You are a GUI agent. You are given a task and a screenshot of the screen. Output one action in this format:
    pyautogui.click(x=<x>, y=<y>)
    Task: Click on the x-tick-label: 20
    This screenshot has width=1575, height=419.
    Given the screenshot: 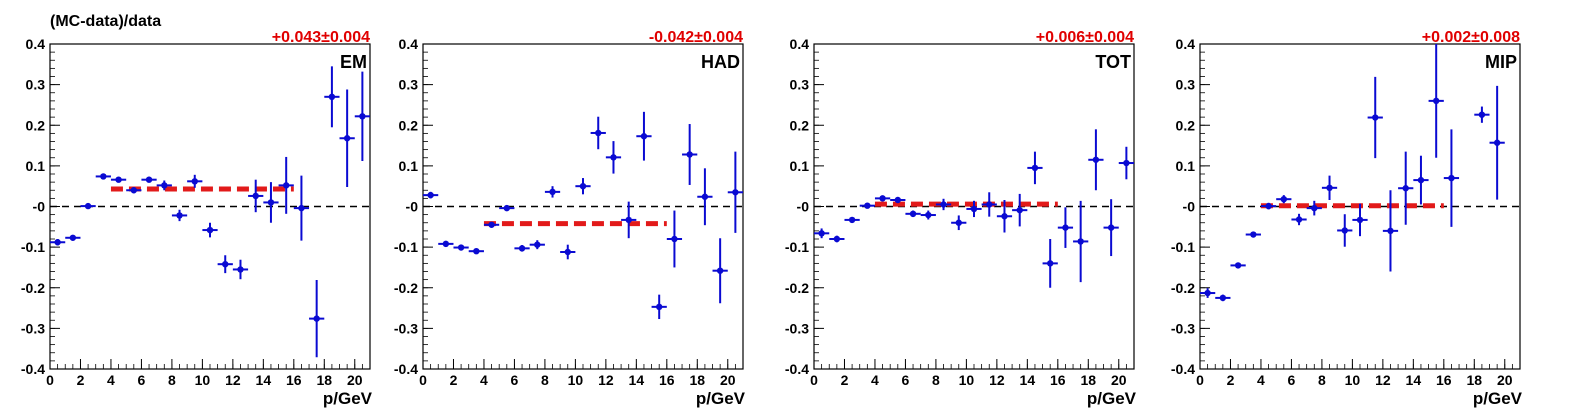 What is the action you would take?
    pyautogui.click(x=355, y=380)
    